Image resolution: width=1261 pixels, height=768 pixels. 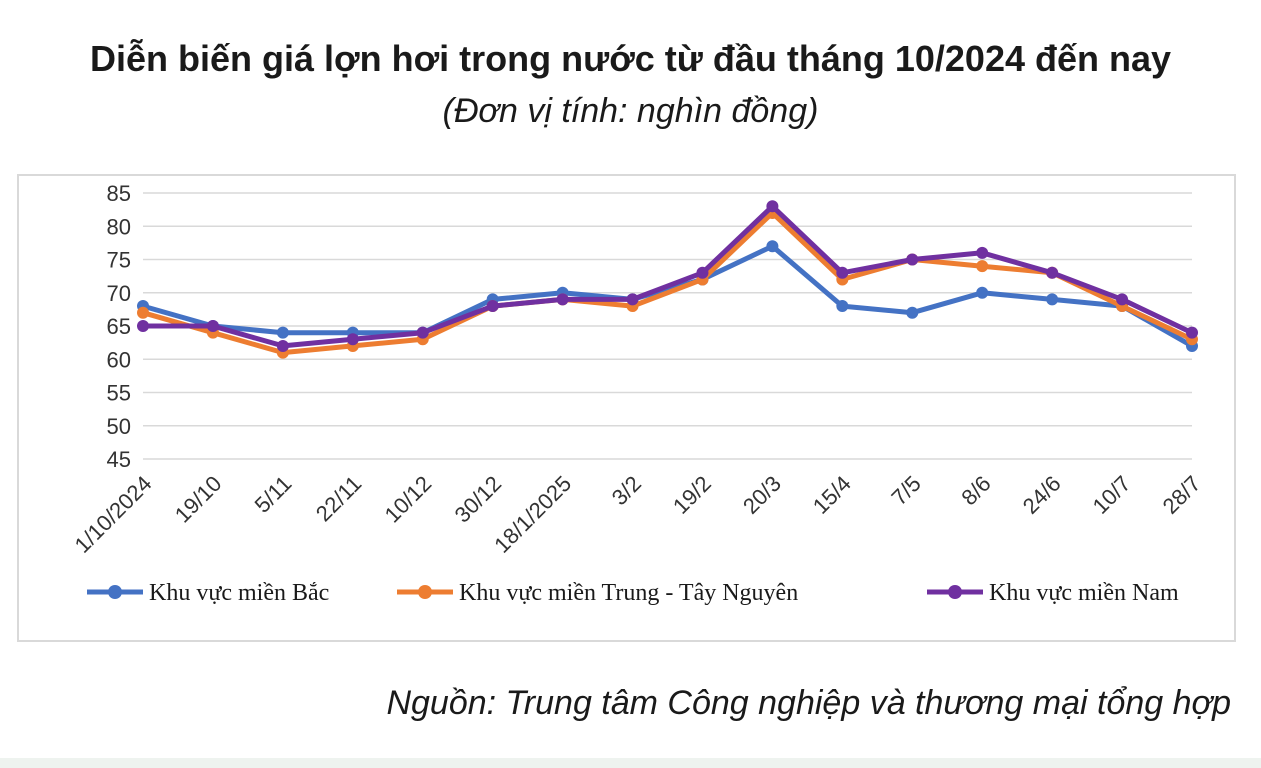 I want to click on x-tick-label: 19/10, so click(x=198, y=499).